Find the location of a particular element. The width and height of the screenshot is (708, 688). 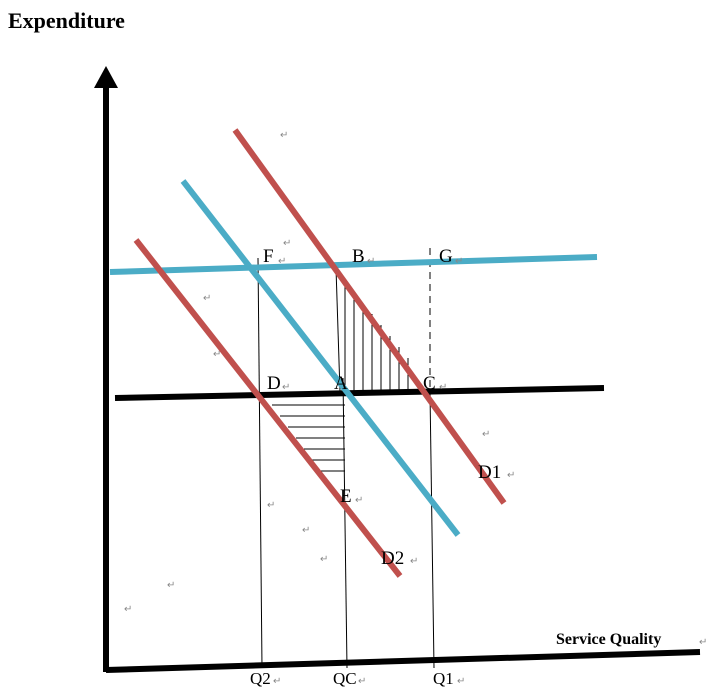

y-axis-title: Expenditure is located at coordinates (66, 20).